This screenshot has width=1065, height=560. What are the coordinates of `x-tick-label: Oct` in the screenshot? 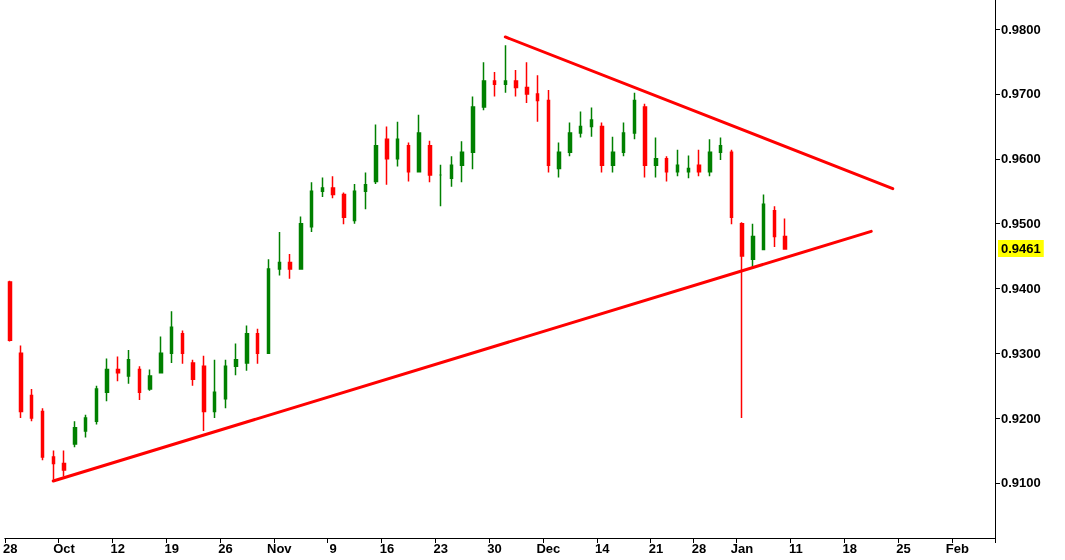 It's located at (64, 548).